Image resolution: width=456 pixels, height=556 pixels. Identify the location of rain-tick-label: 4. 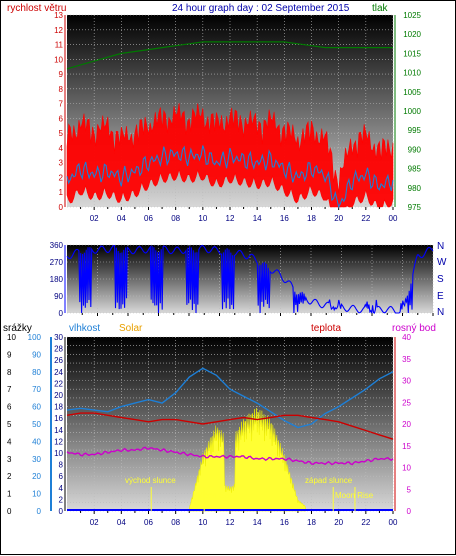
(9, 441).